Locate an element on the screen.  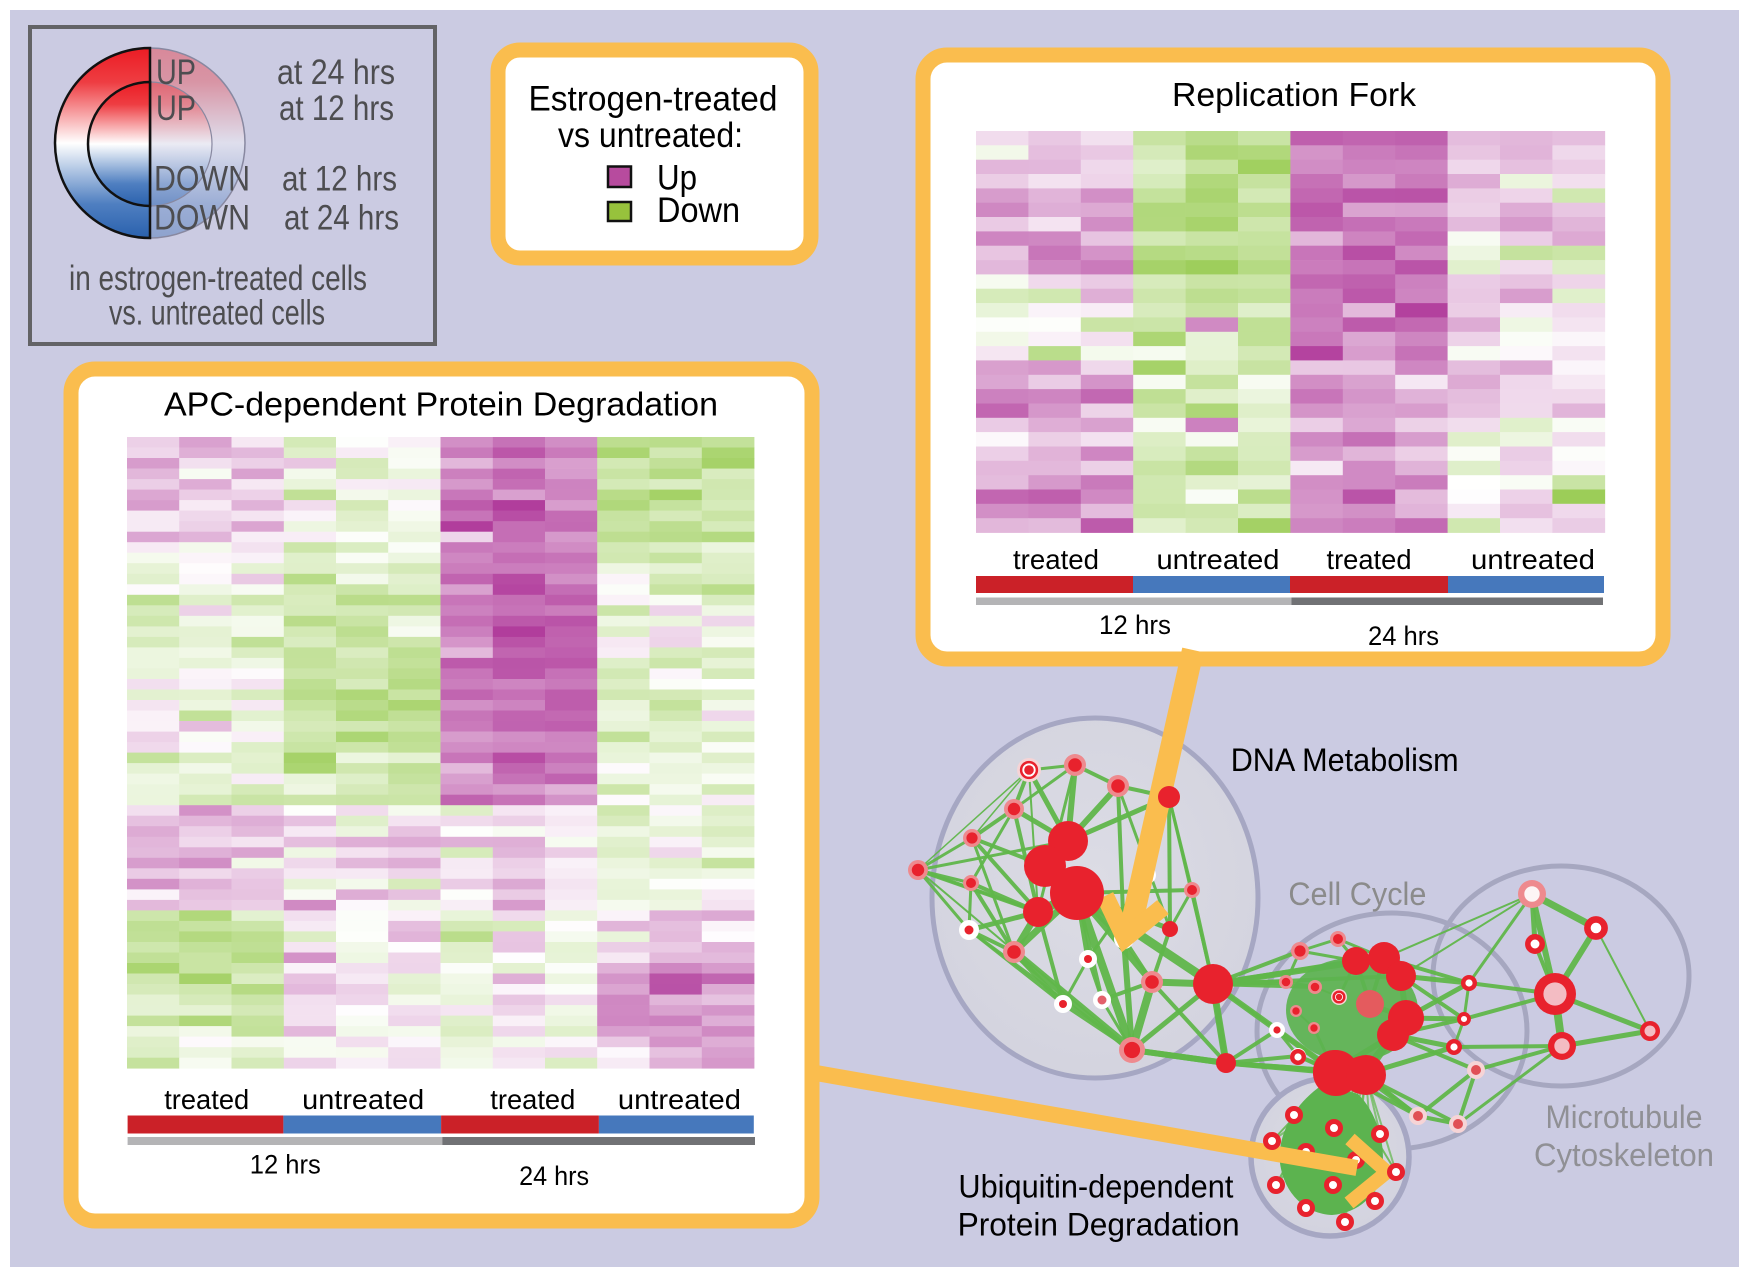
svg-text: Cell Cycle is located at coordinates (1357, 894).